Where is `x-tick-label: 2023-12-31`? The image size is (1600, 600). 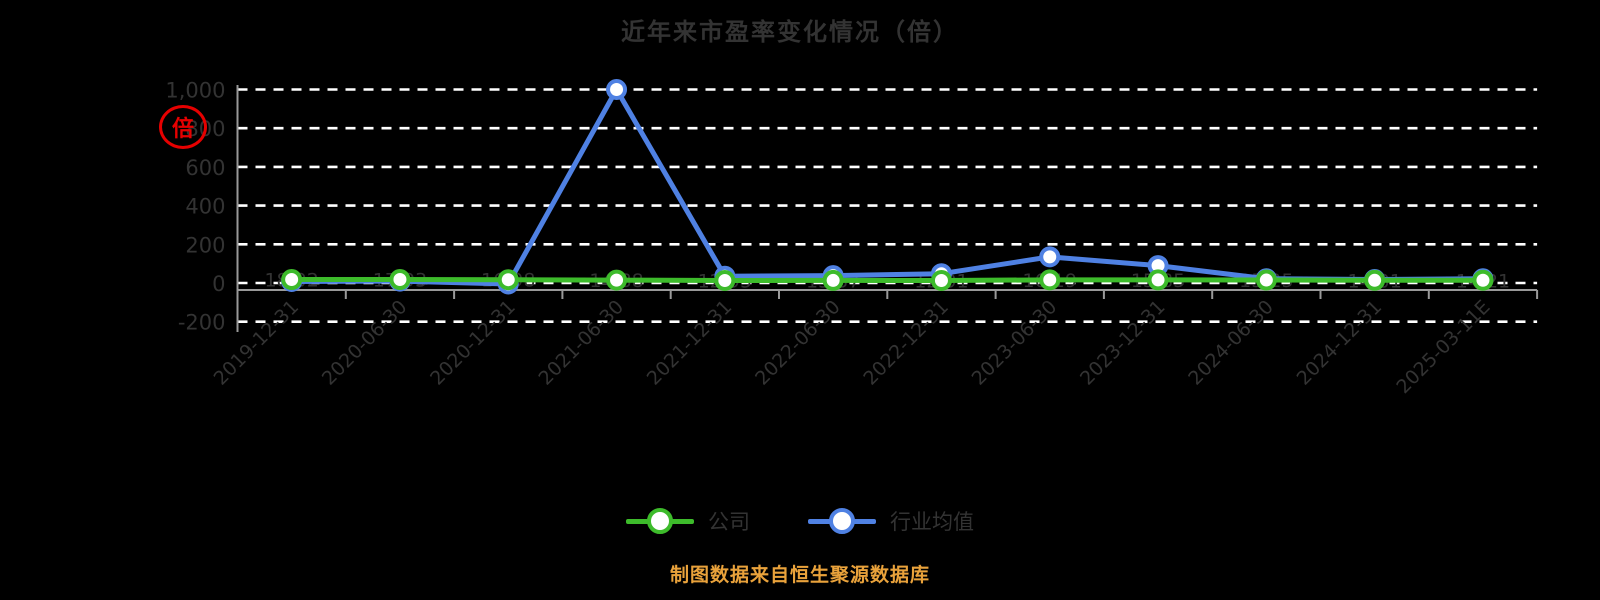
x-tick-label: 2023-12-31 is located at coordinates (1123, 343).